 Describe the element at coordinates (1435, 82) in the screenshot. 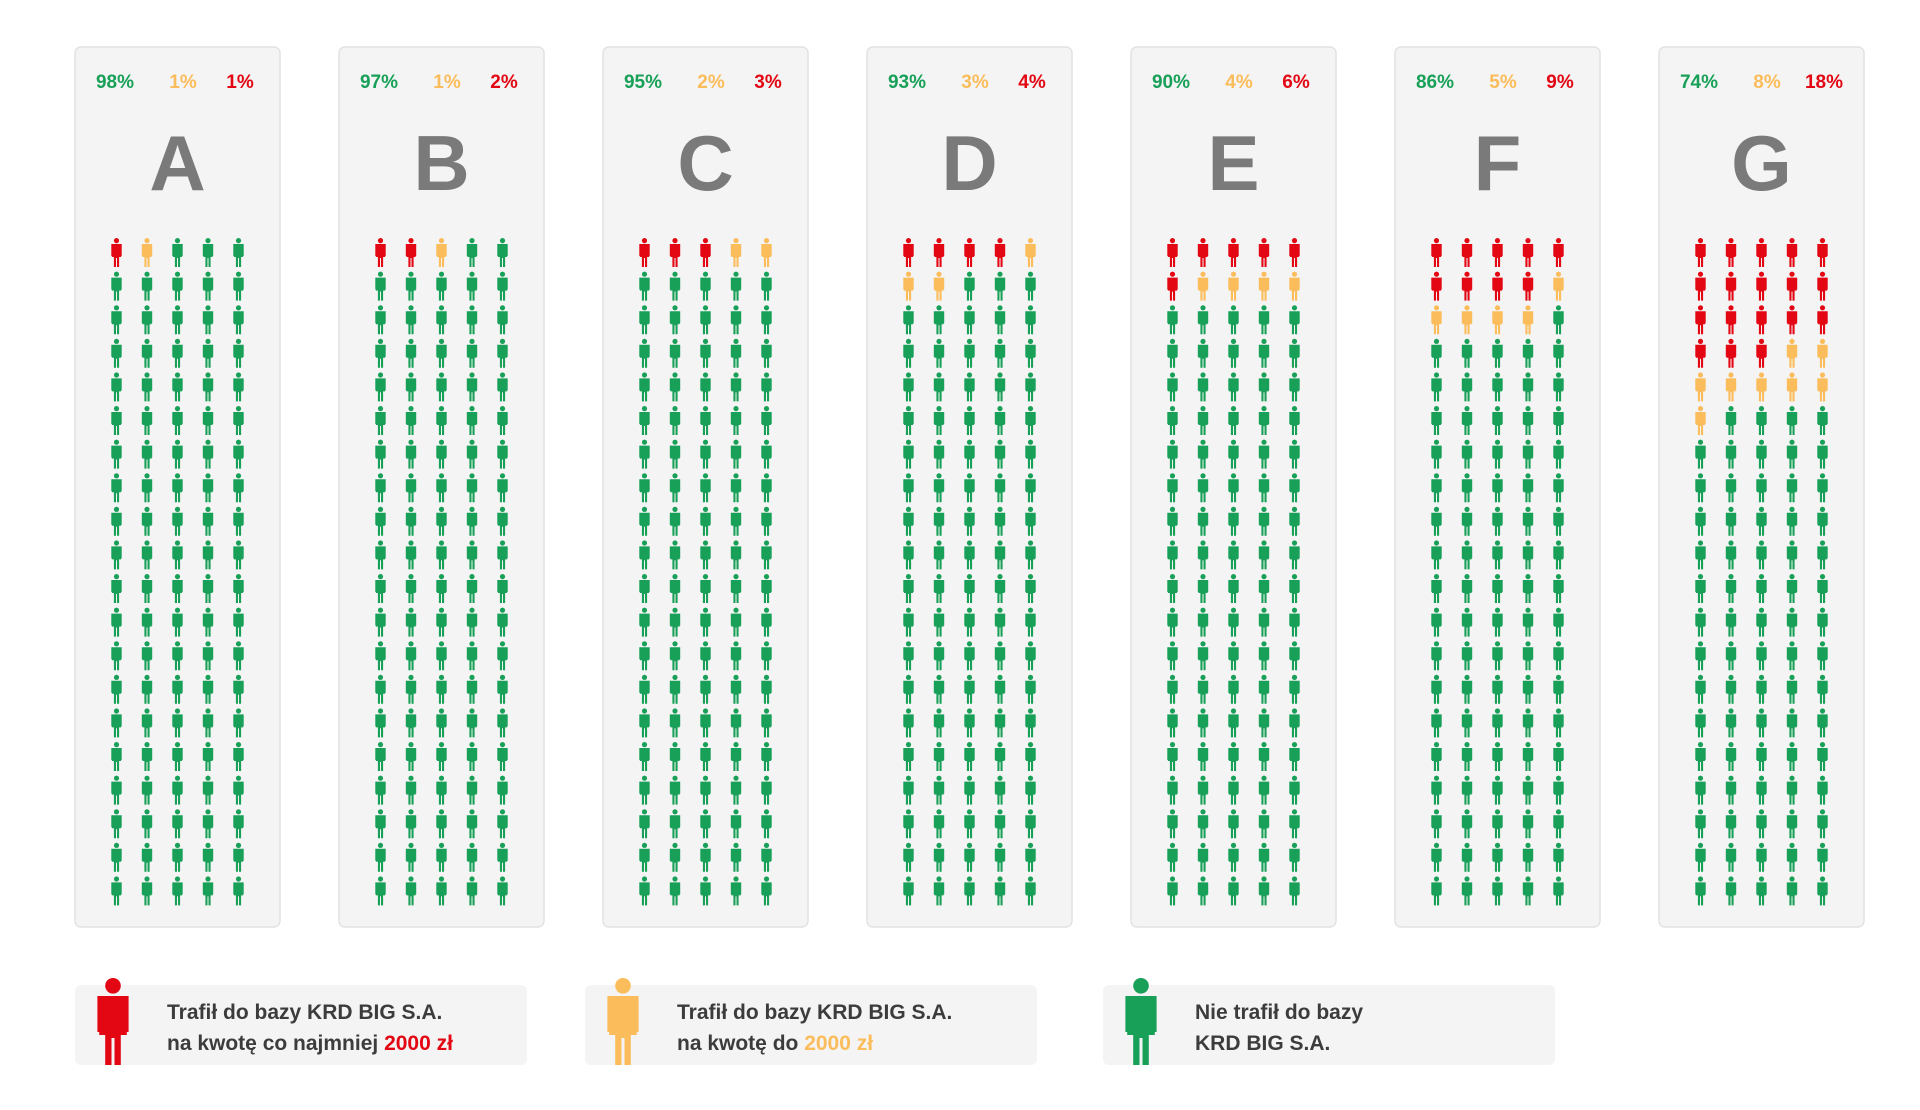

I see `green-percent: 86%` at that location.